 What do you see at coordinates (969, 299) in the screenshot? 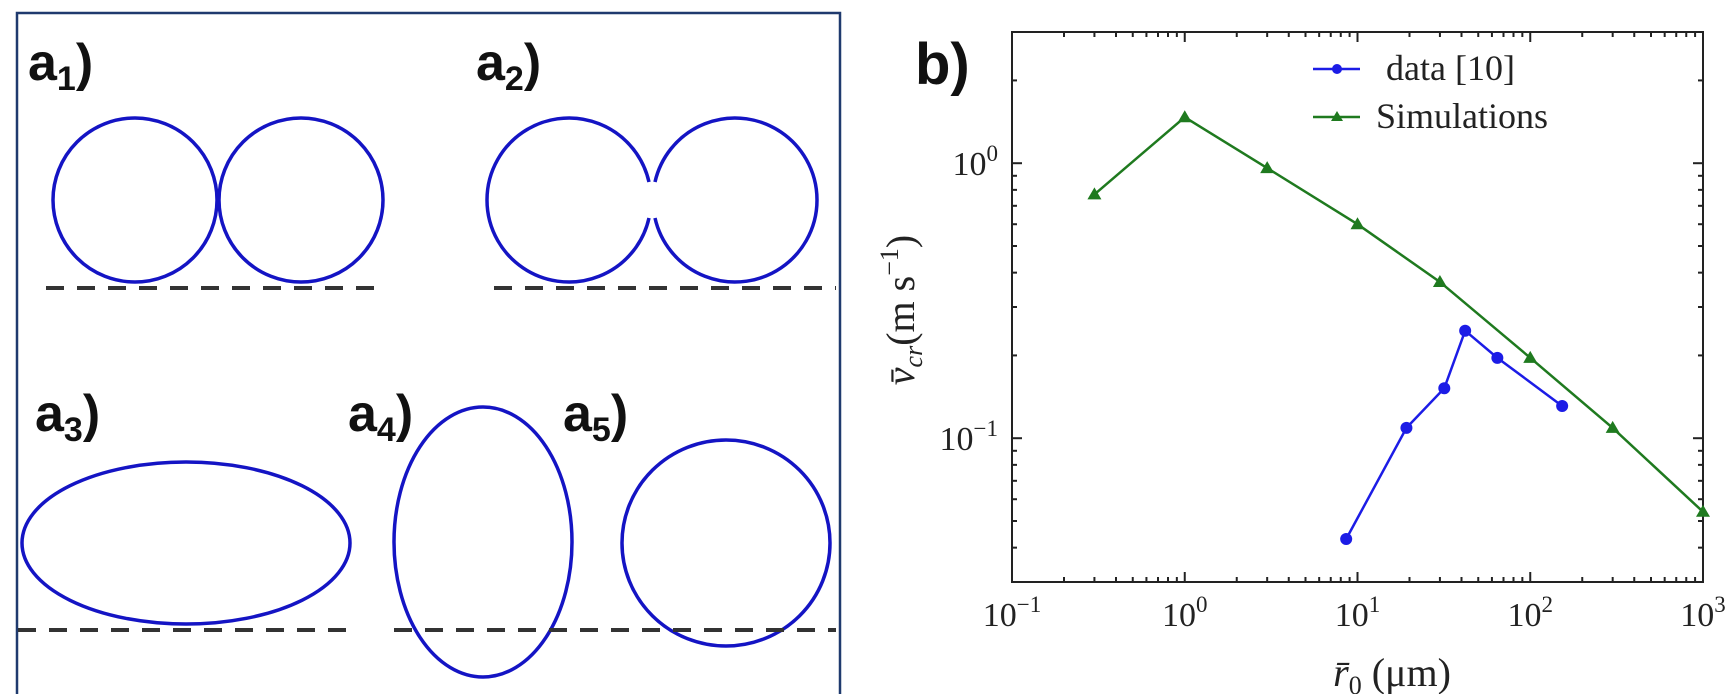
I see `y-tick-labels: 10⁰ 10⁻¹` at bounding box center [969, 299].